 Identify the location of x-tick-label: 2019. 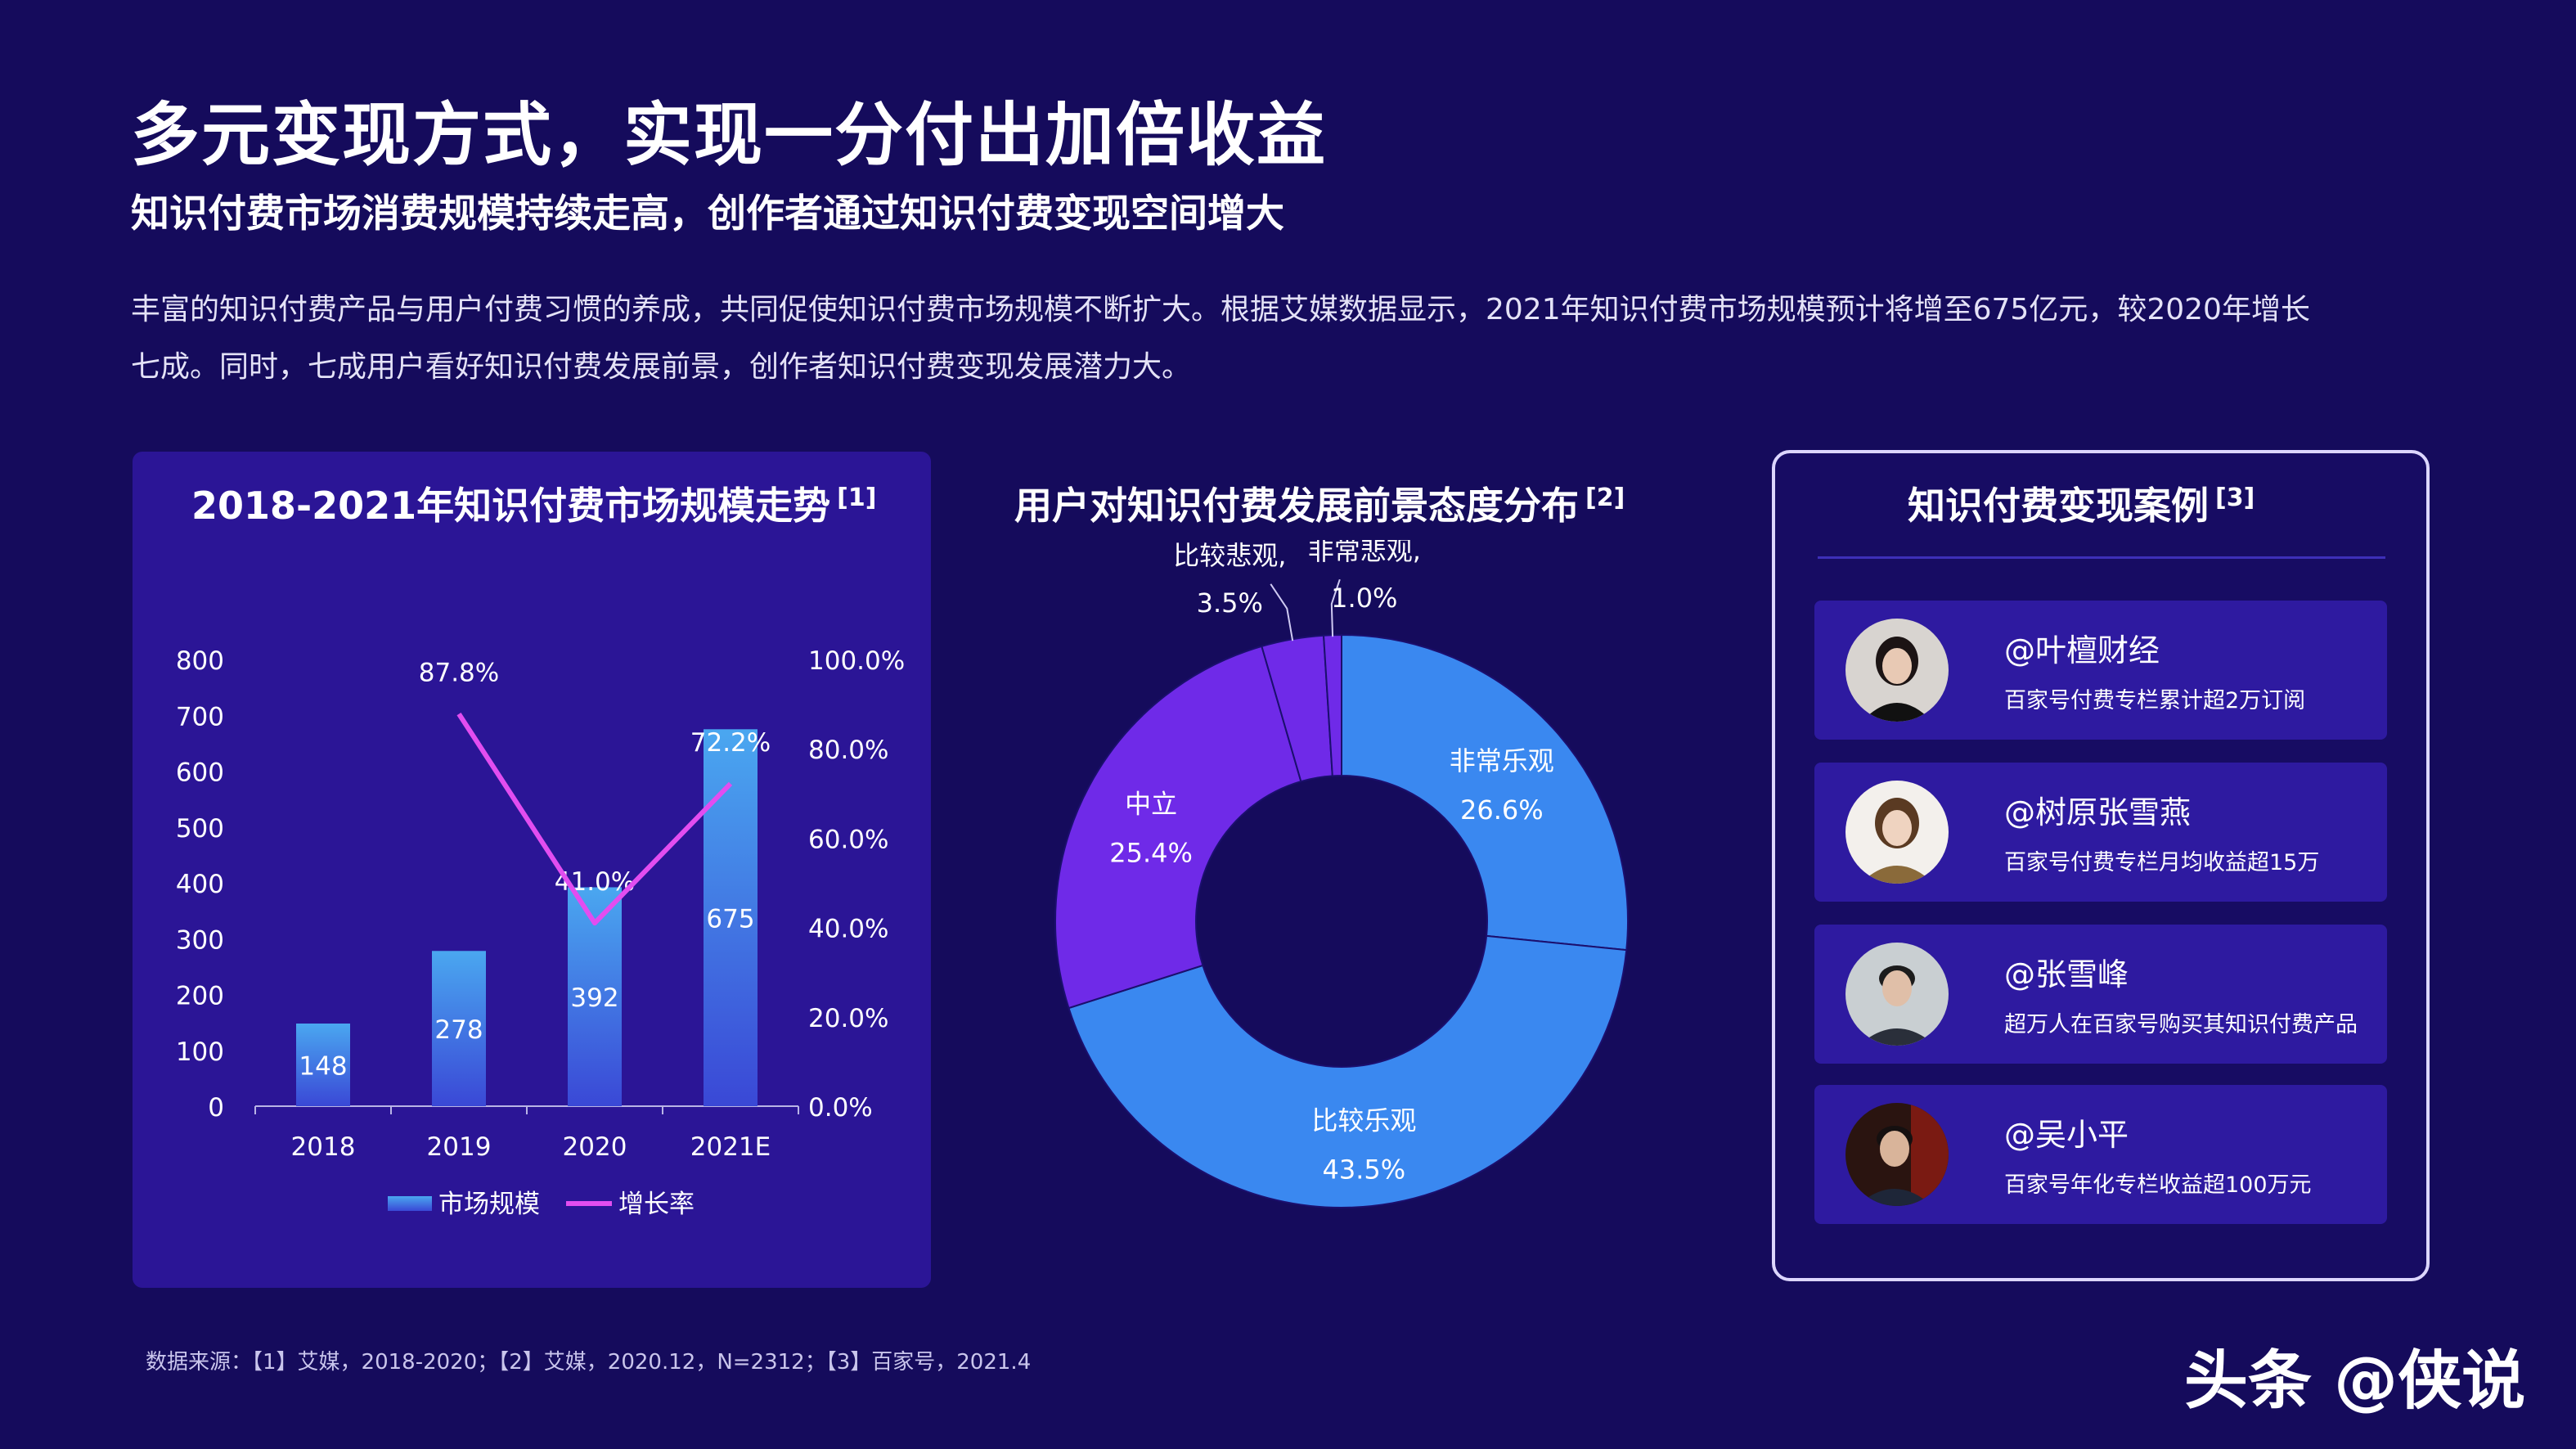
(460, 1147).